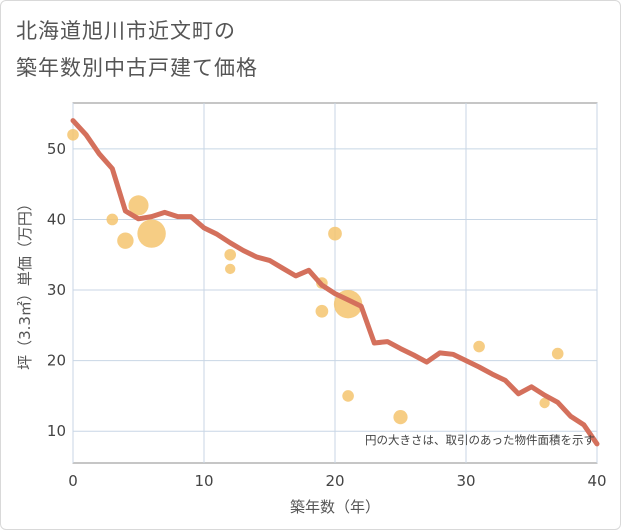 The image size is (621, 530). Describe the element at coordinates (596, 481) in the screenshot. I see `x-tick-label: 40` at that location.